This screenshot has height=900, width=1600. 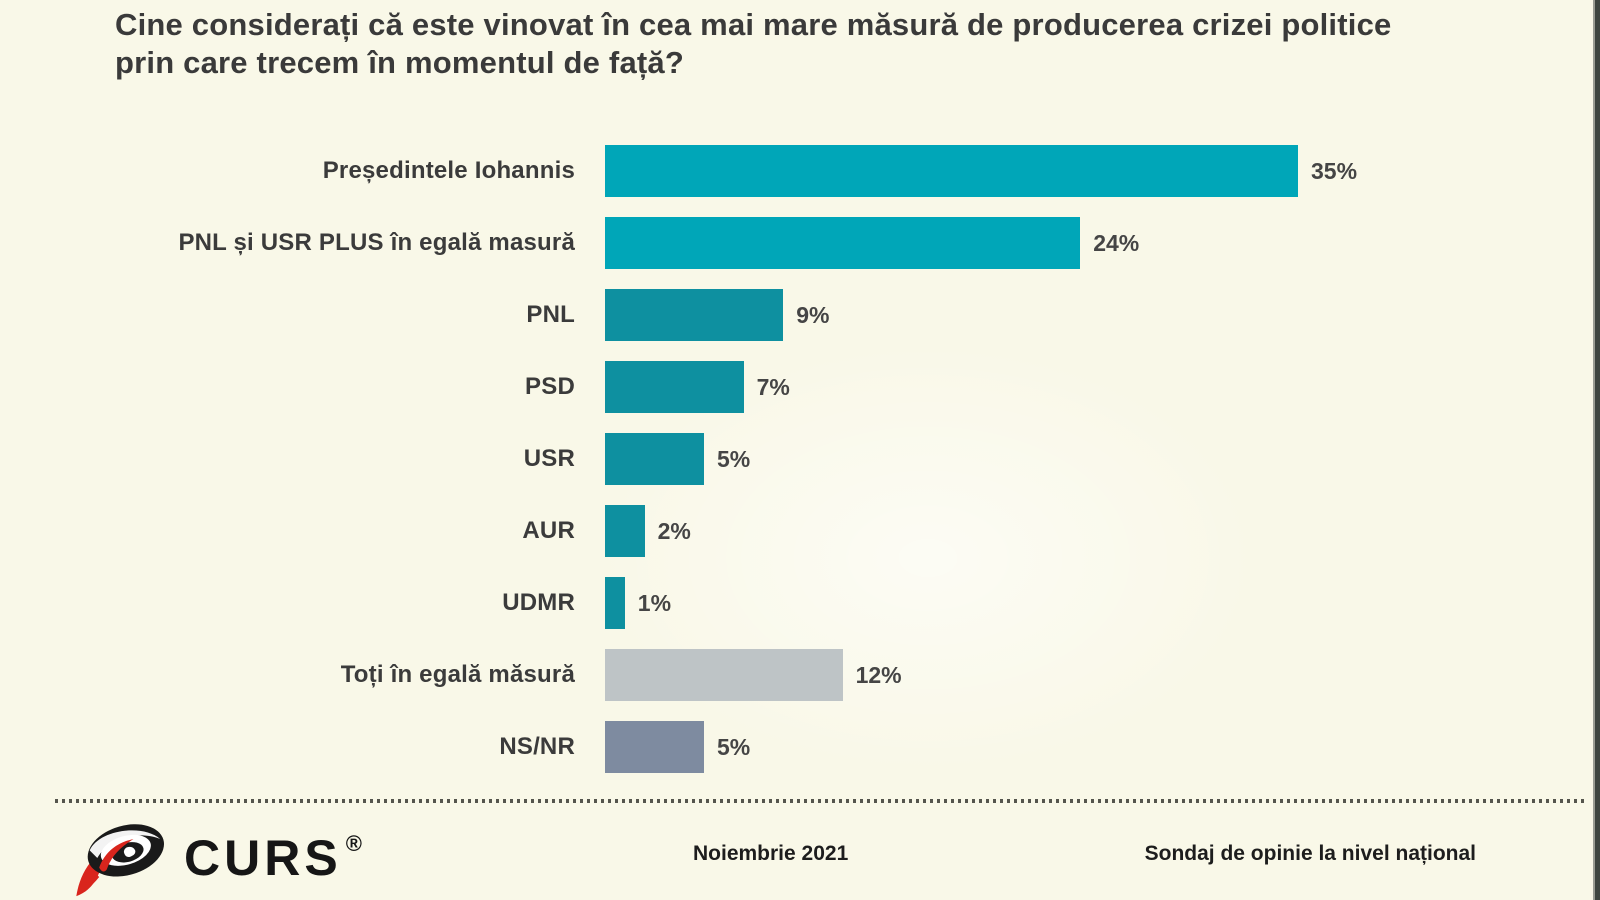 What do you see at coordinates (120, 860) in the screenshot?
I see `curs-logo-icon` at bounding box center [120, 860].